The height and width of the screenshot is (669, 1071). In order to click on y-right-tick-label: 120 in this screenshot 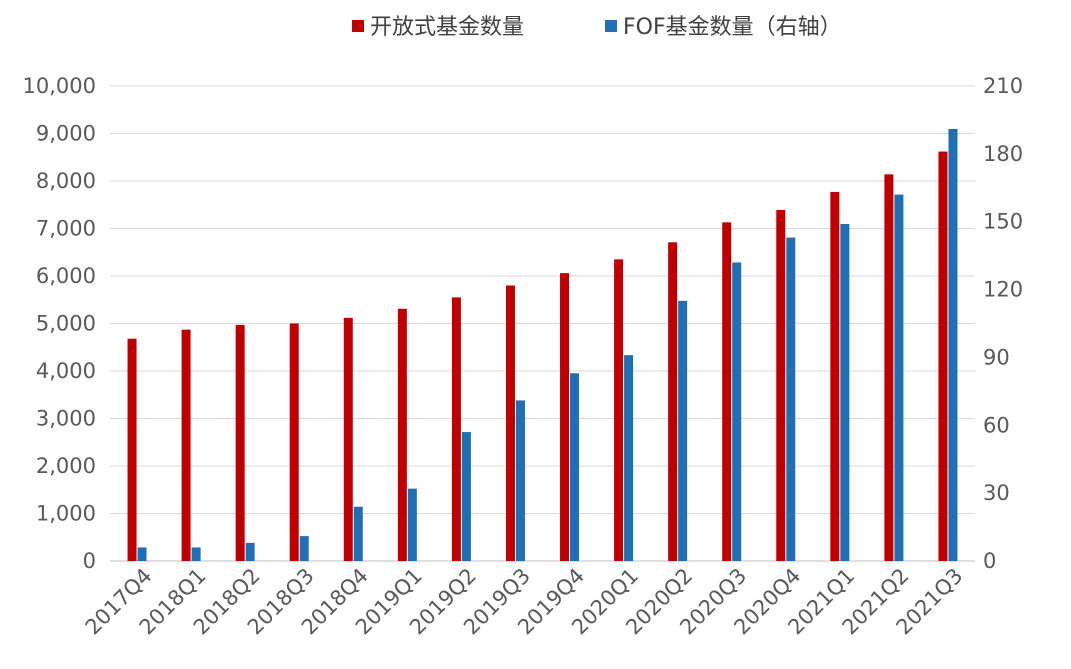, I will do `click(1003, 290)`.